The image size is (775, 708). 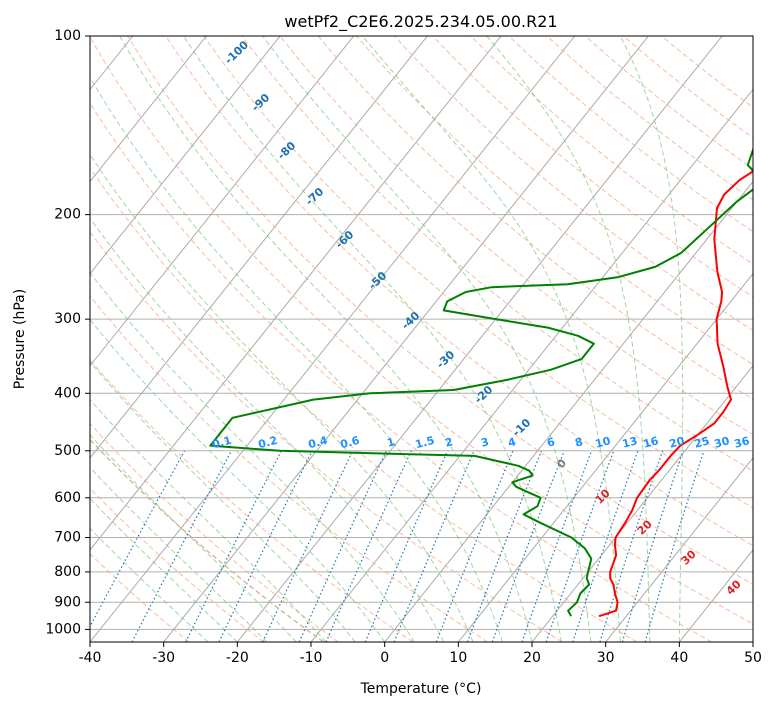 I want to click on x-tick-label: 10, so click(x=458, y=658).